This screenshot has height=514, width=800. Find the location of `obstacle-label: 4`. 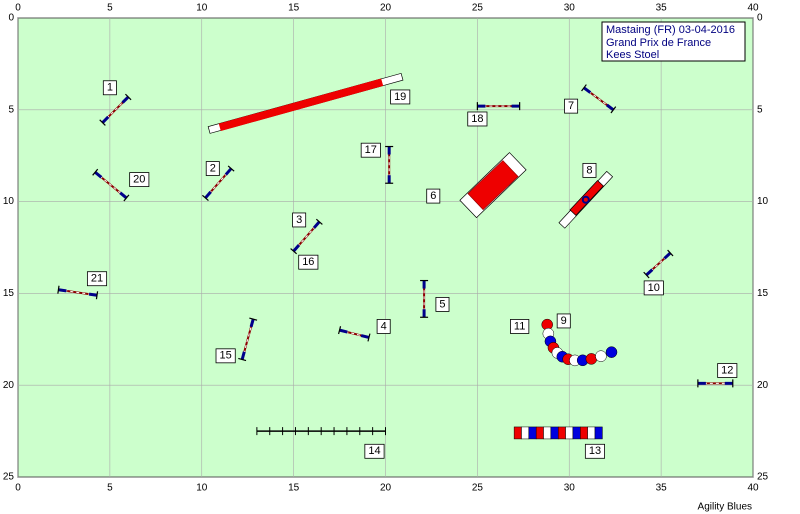

obstacle-label: 4 is located at coordinates (384, 326).